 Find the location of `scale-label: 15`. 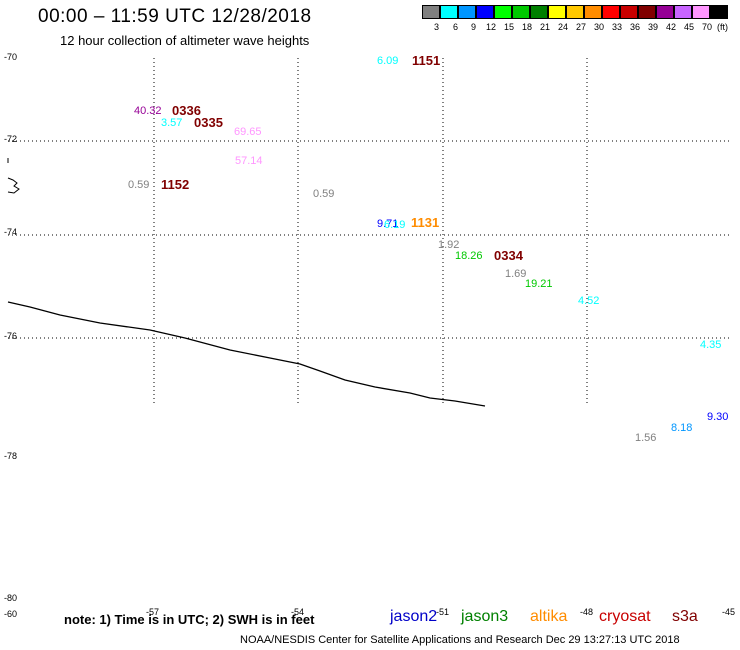

scale-label: 15 is located at coordinates (509, 27).